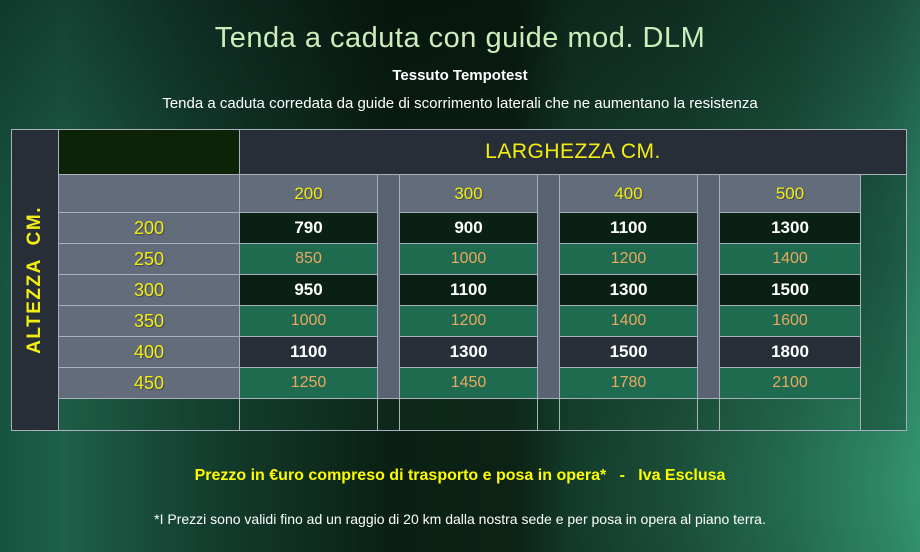 Image resolution: width=920 pixels, height=552 pixels. Describe the element at coordinates (460, 38) in the screenshot. I see `page-title: Tenda a caduta con guide mod. DLM` at that location.